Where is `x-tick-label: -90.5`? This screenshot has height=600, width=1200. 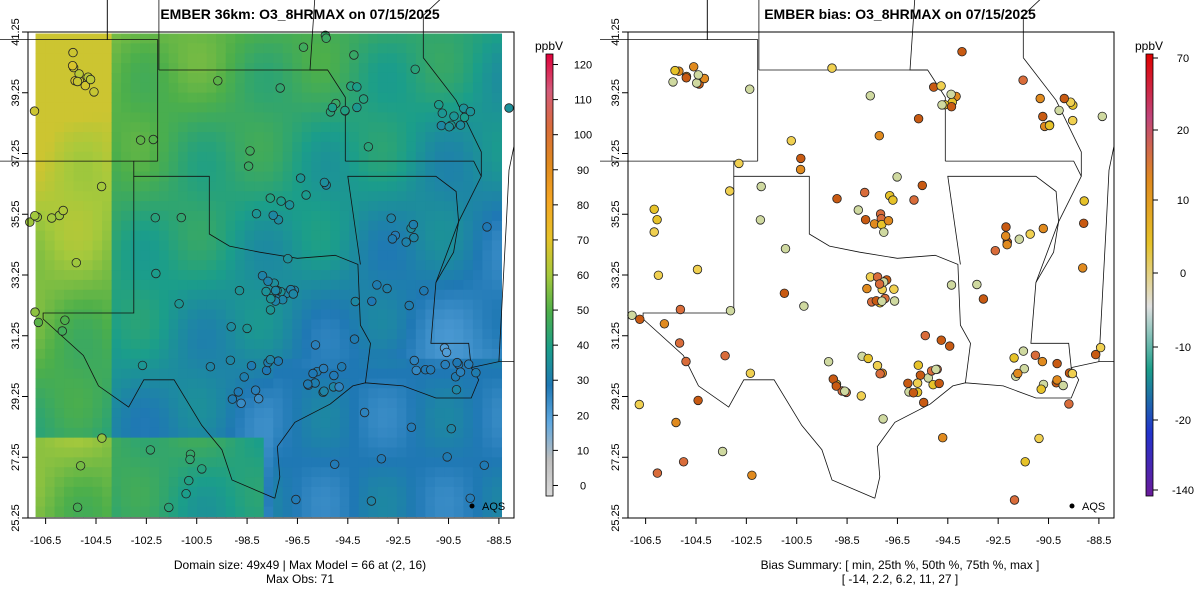
x-tick-label: -90.5 is located at coordinates (1048, 541).